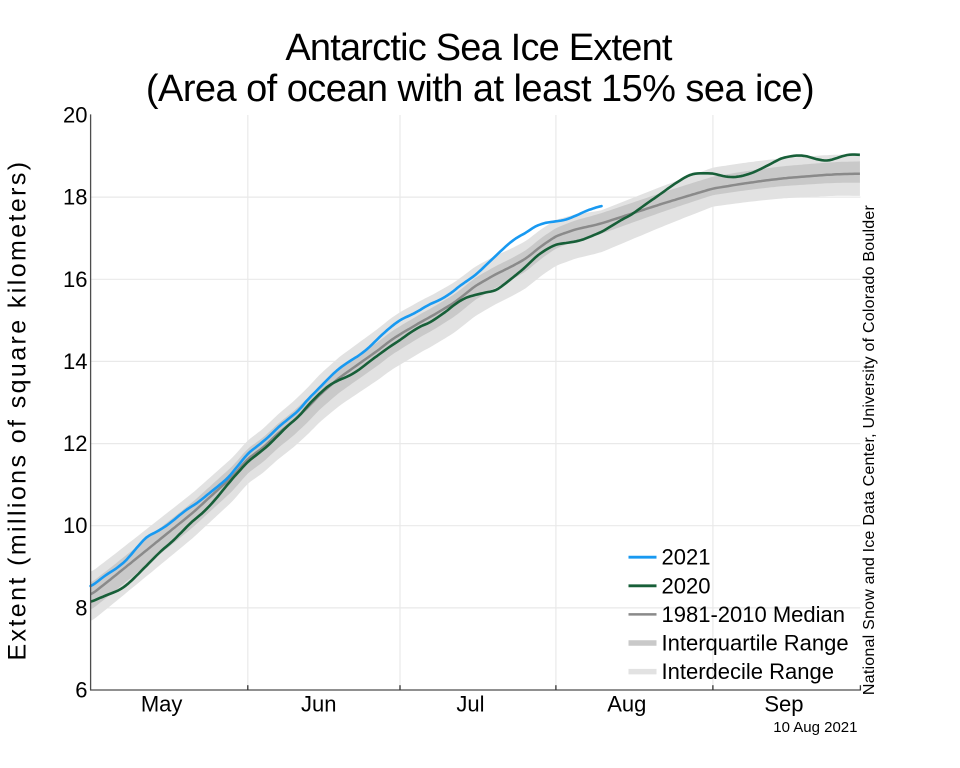 This screenshot has width=960, height=768. I want to click on svg-text: May, so click(162, 704).